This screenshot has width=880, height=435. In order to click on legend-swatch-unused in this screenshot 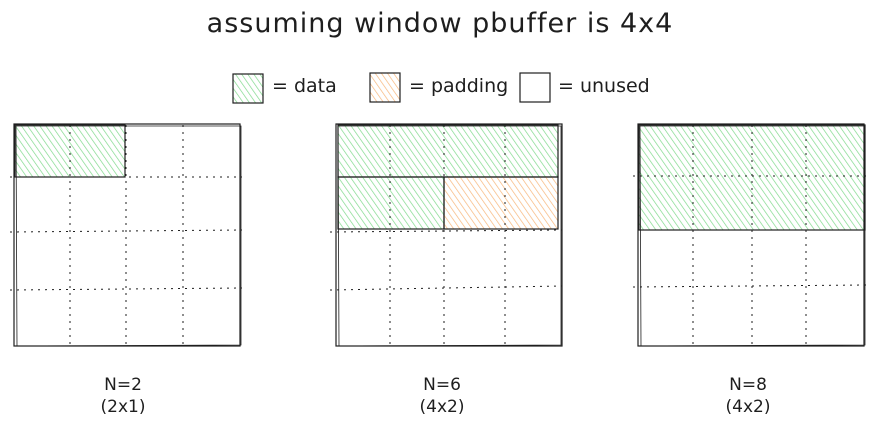, I will do `click(535, 87)`.